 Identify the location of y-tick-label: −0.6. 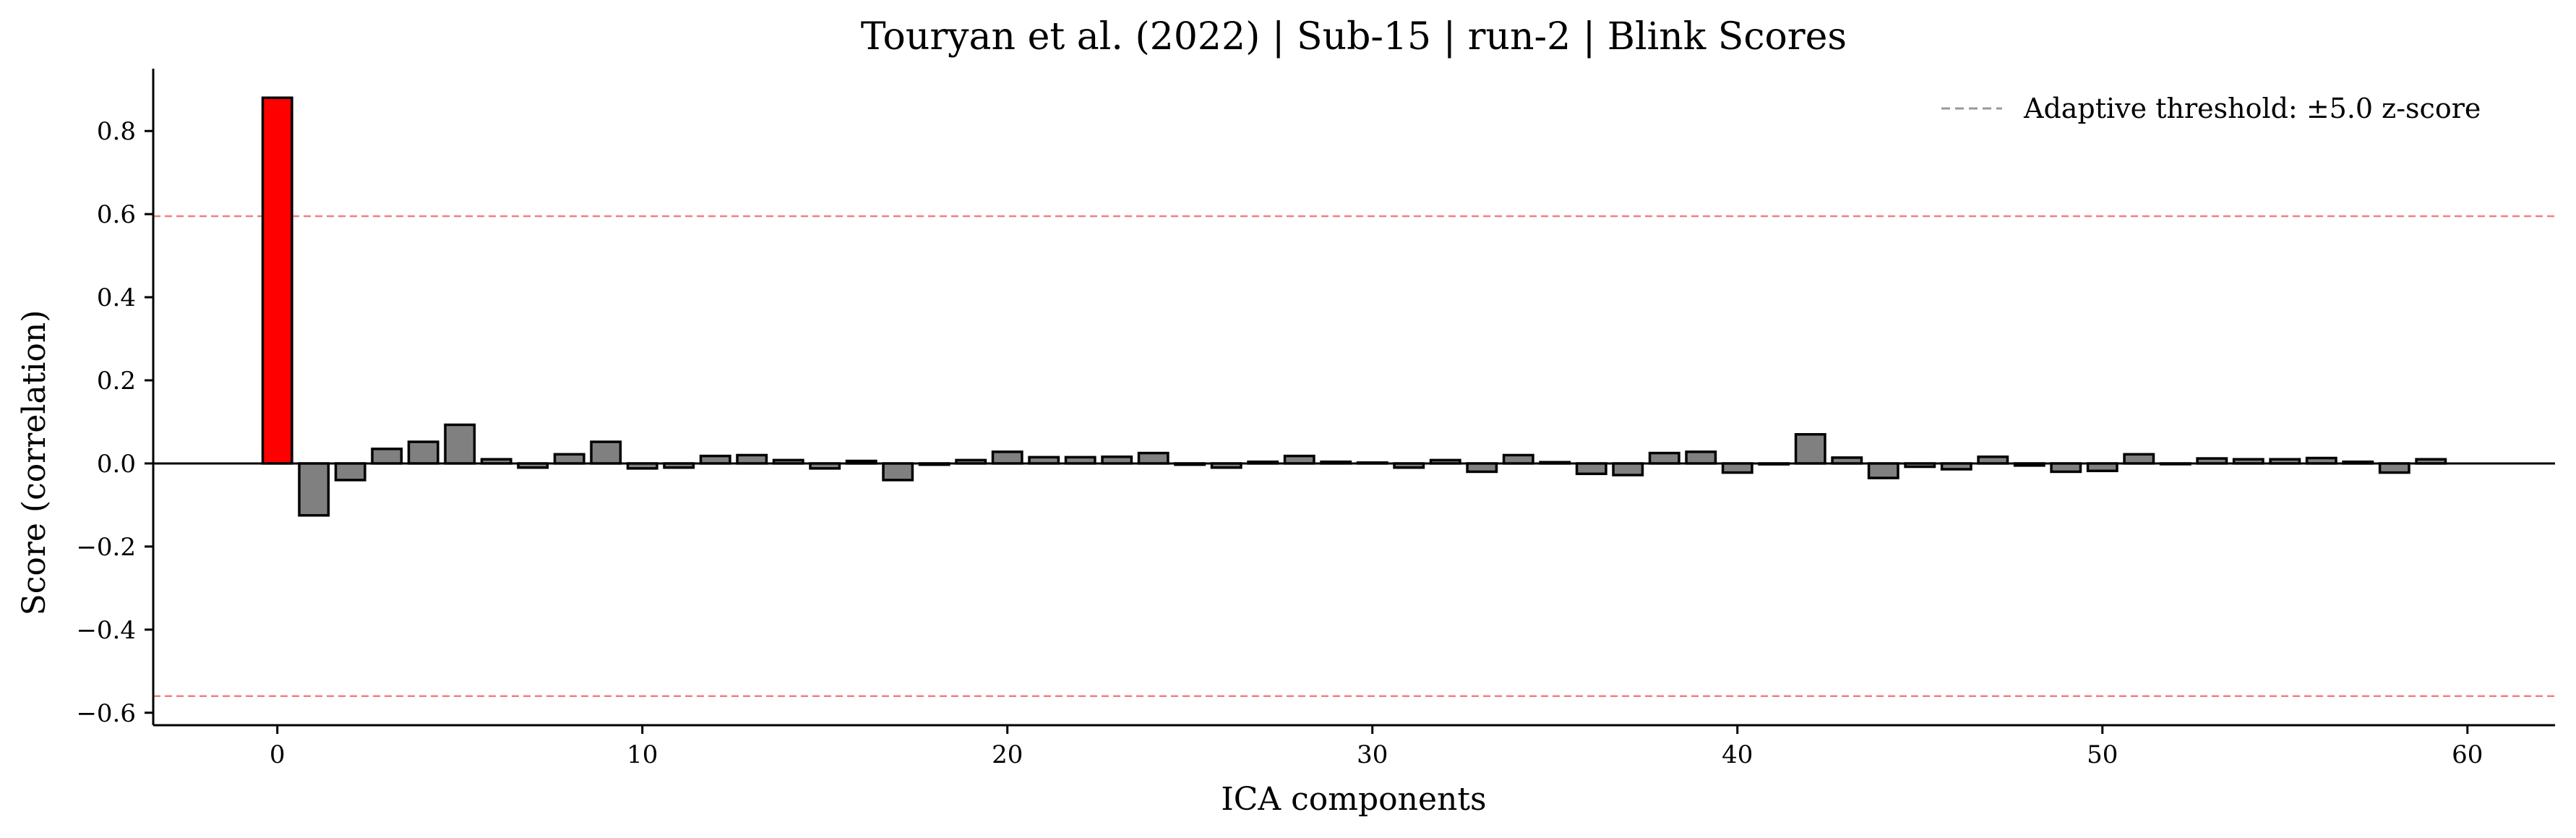
(106, 713).